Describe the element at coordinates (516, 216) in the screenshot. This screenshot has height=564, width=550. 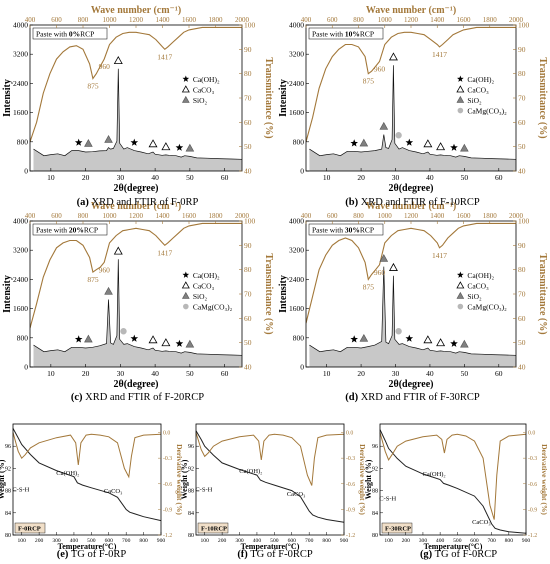
I see `x2-tick-label: 2000` at that location.